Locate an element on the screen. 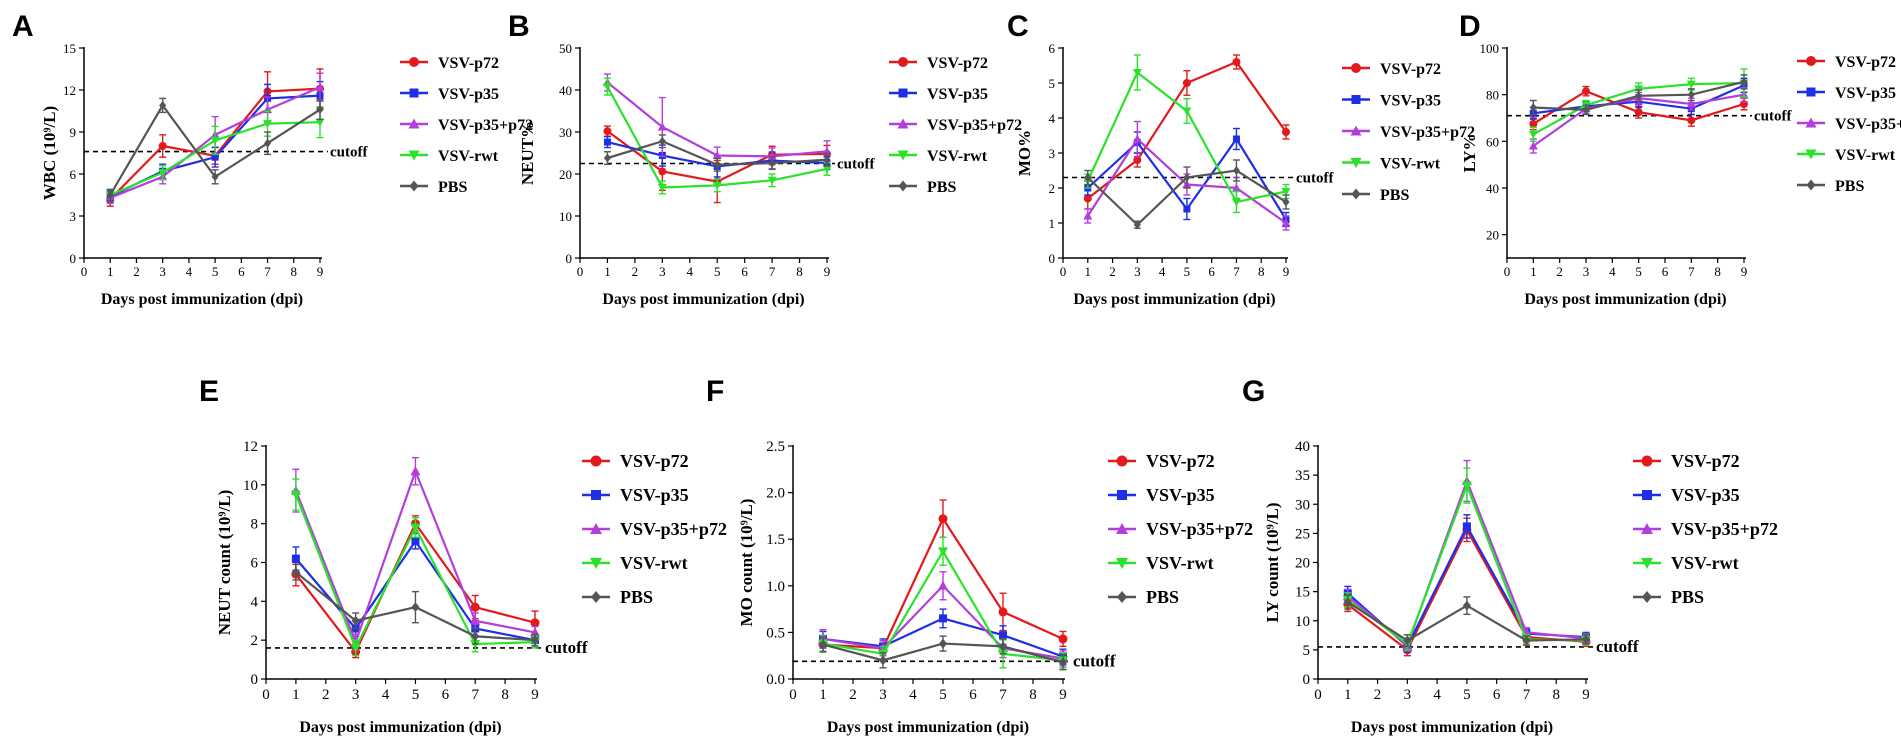  panel-f-legend: VSV-p72 VSV-p35 VSV-p35+p72 VSV-rwt PBS is located at coordinates (1180, 529).